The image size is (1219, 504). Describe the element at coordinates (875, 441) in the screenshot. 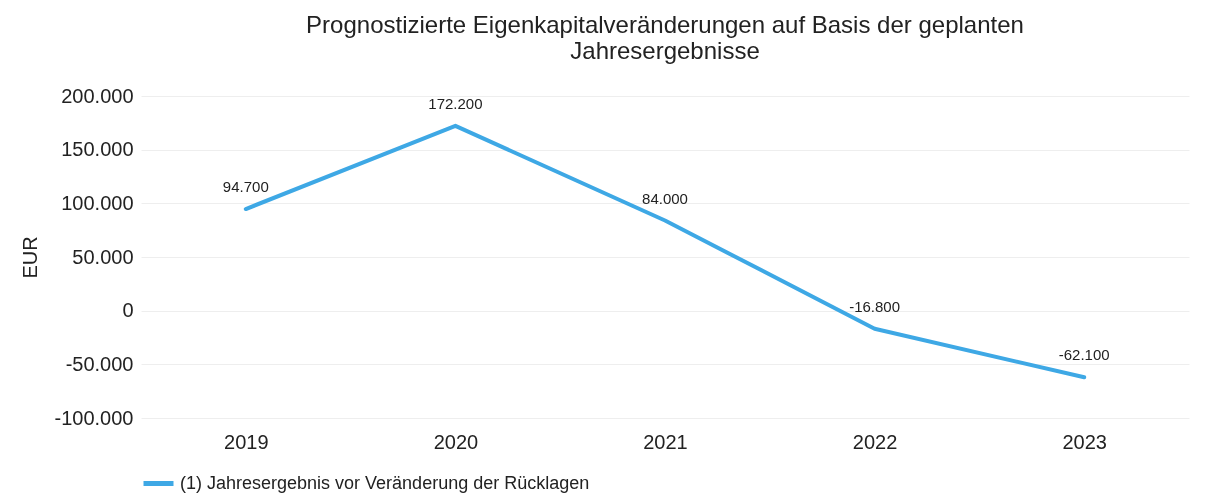

I see `x-tick-label: 2022` at that location.